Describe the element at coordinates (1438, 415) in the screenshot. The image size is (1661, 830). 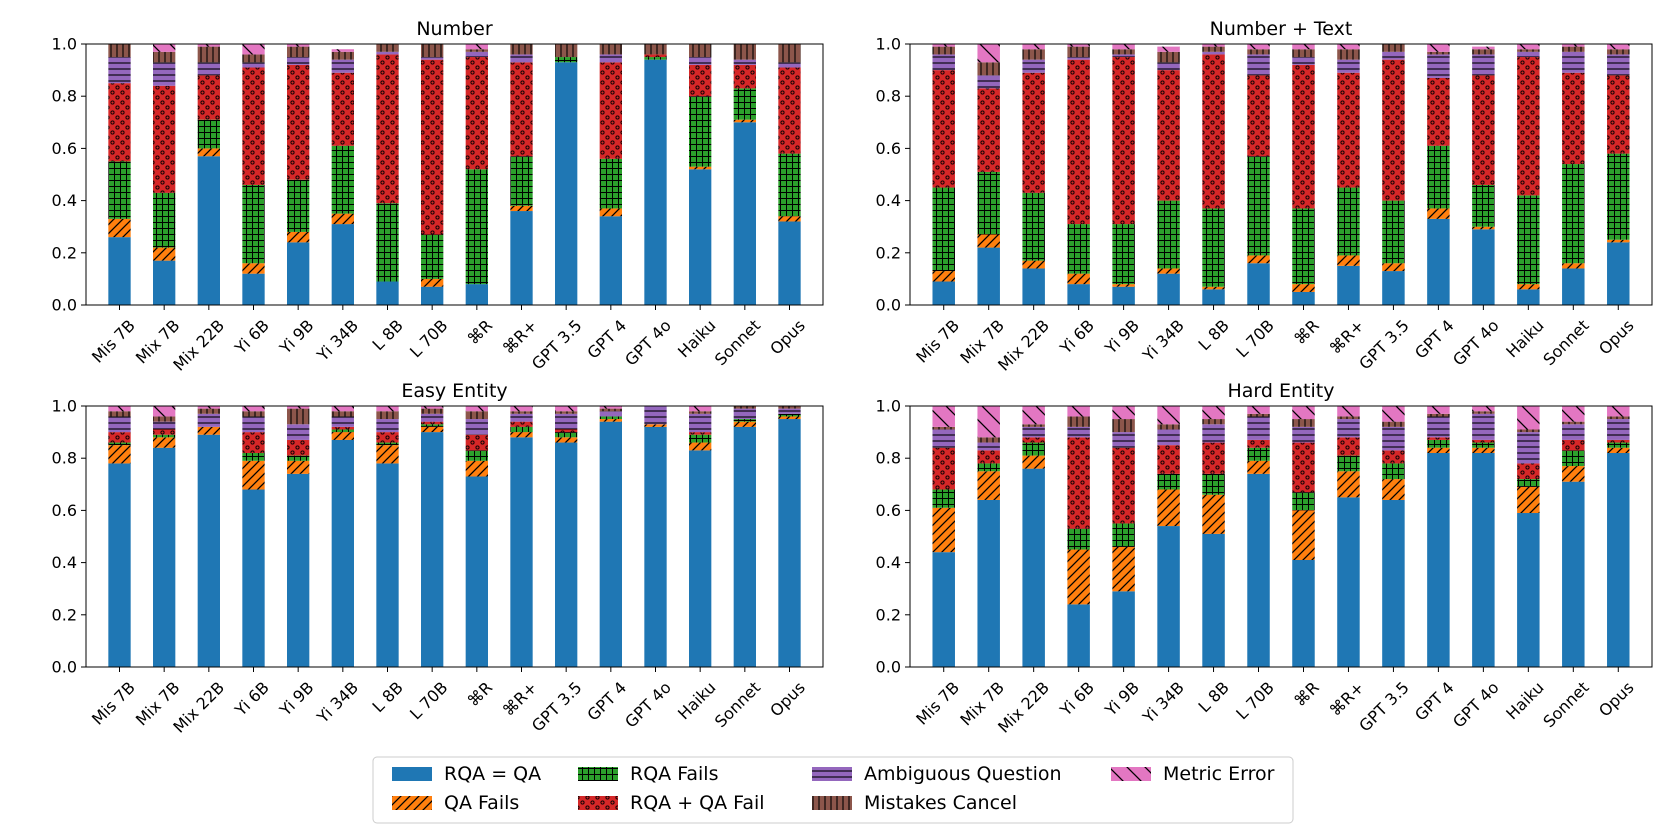
I see `bar-hard-entity-gpt-4-mistakes_cancel` at that location.